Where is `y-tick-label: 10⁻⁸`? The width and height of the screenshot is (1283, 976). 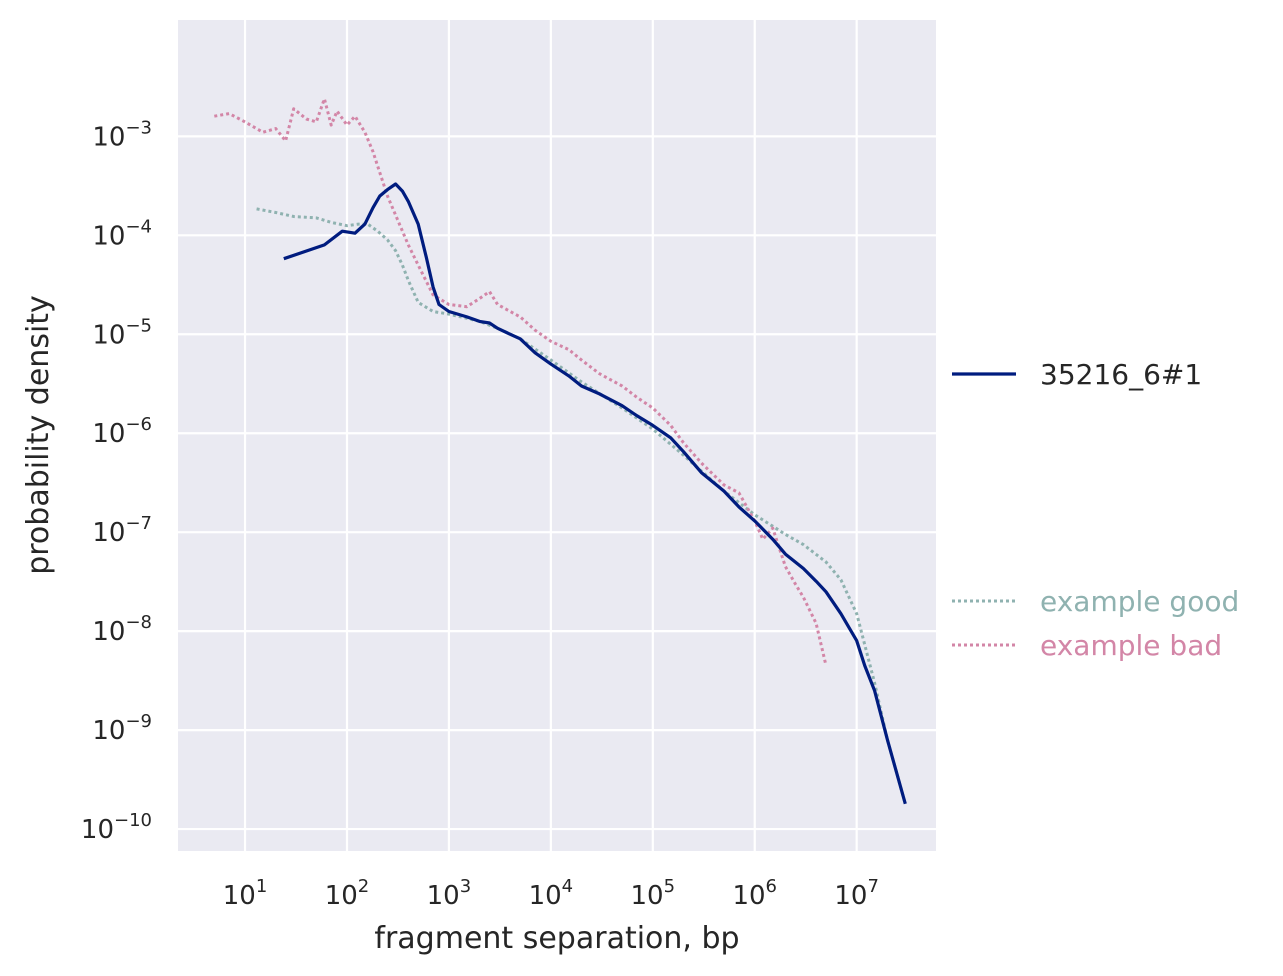
y-tick-label: 10⁻⁸ is located at coordinates (122, 629).